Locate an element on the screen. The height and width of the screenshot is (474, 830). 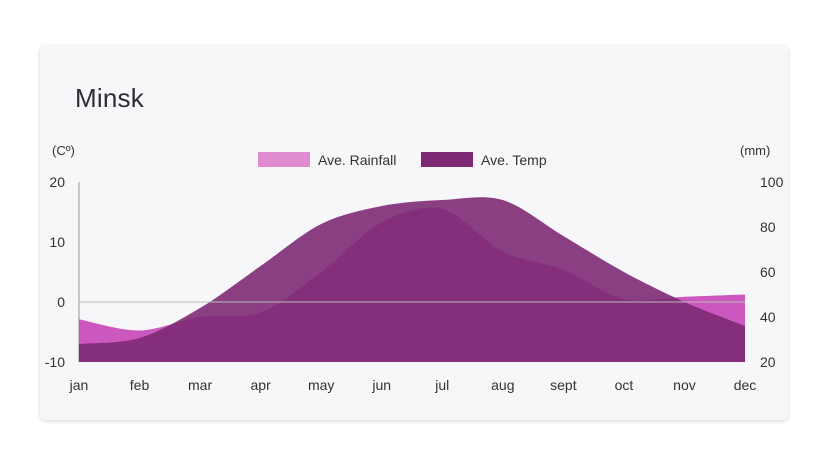
legend-label-rainfall: Ave. Rainfall is located at coordinates (357, 160).